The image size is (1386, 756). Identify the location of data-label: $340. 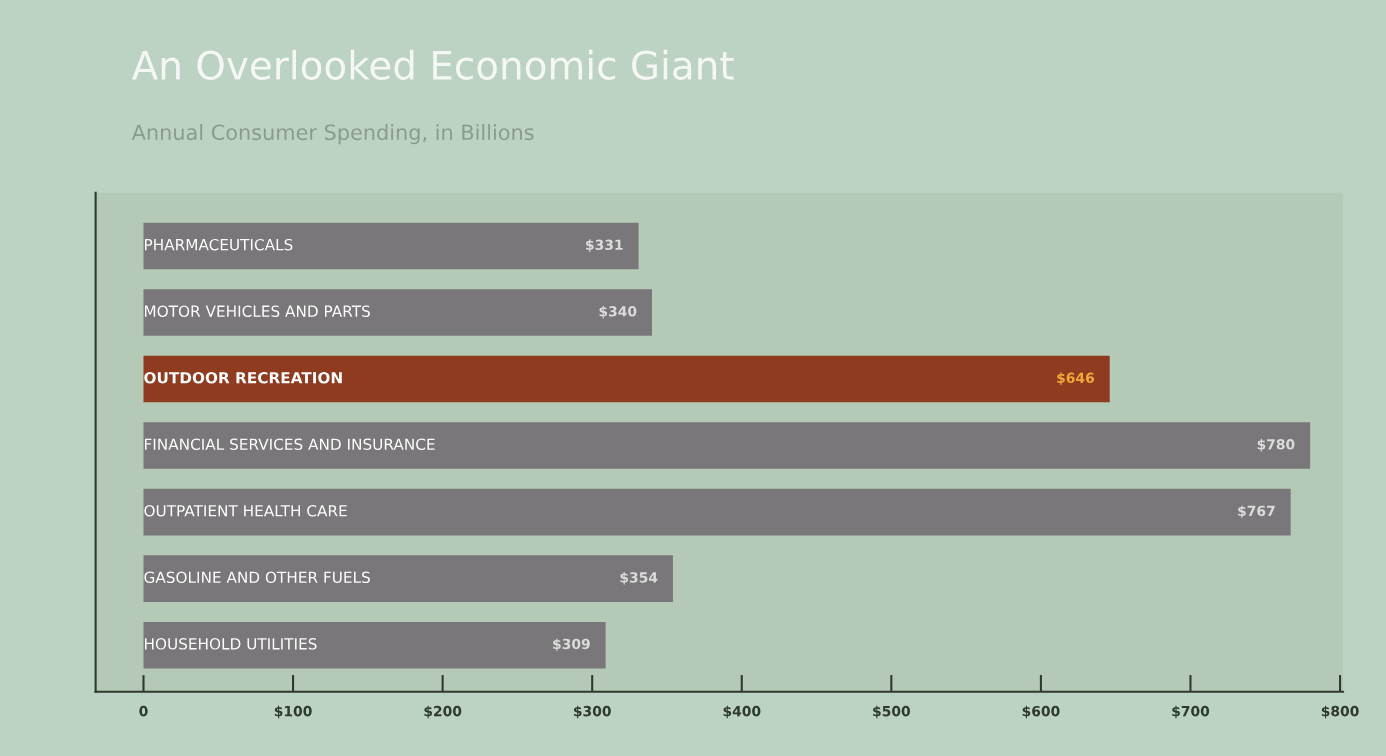
(618, 312).